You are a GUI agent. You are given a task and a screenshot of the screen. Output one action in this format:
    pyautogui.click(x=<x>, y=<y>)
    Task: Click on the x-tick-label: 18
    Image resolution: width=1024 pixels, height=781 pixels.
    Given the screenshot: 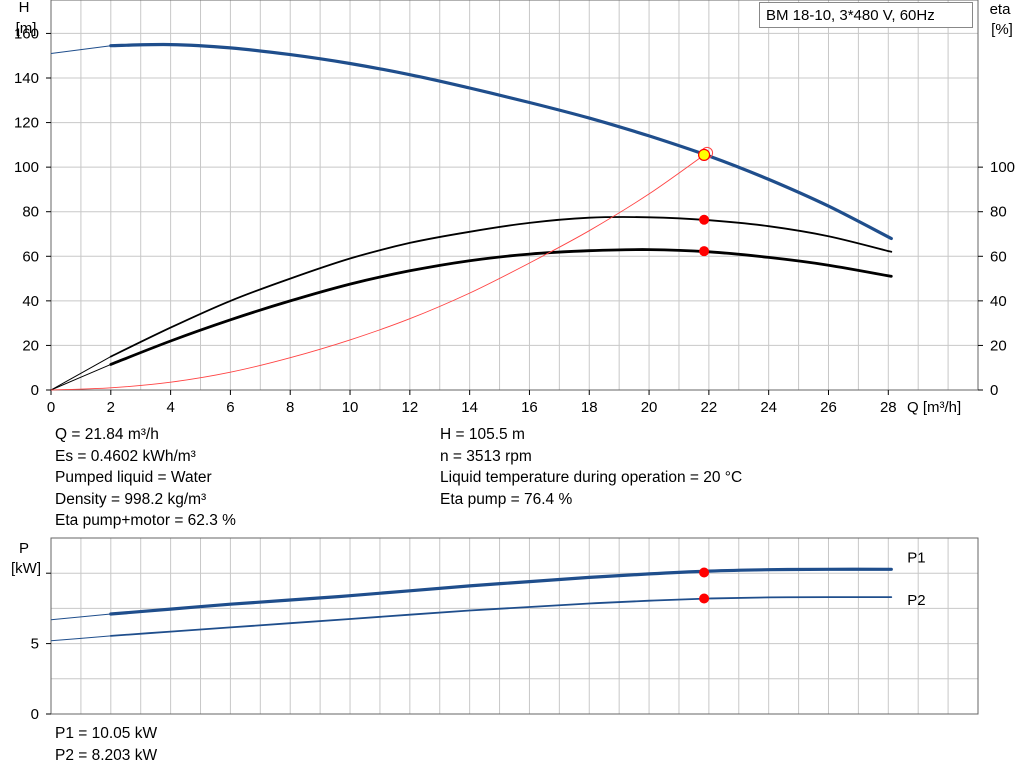 What is the action you would take?
    pyautogui.click(x=589, y=407)
    